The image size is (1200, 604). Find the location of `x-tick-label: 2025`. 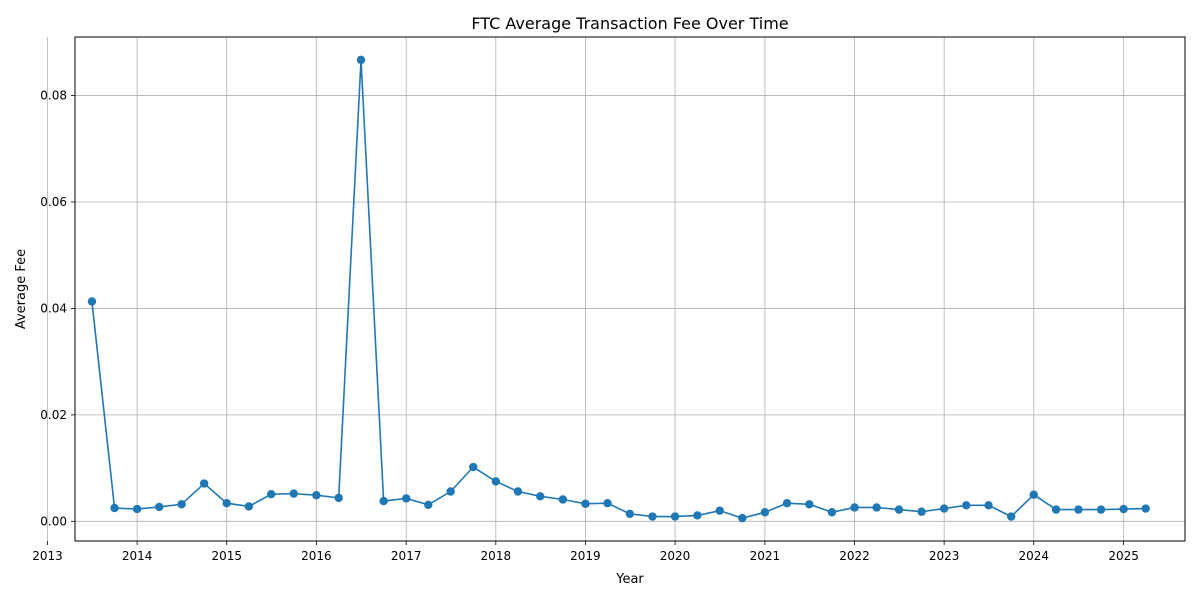

x-tick-label: 2025 is located at coordinates (1123, 556).